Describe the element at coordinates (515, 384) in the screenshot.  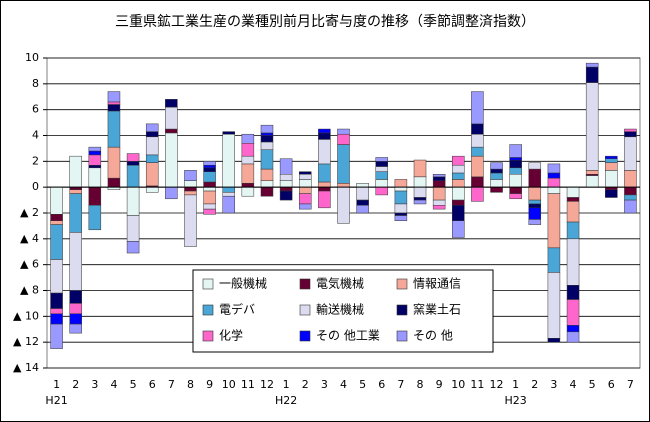
I see `x-tick-label: 1` at that location.